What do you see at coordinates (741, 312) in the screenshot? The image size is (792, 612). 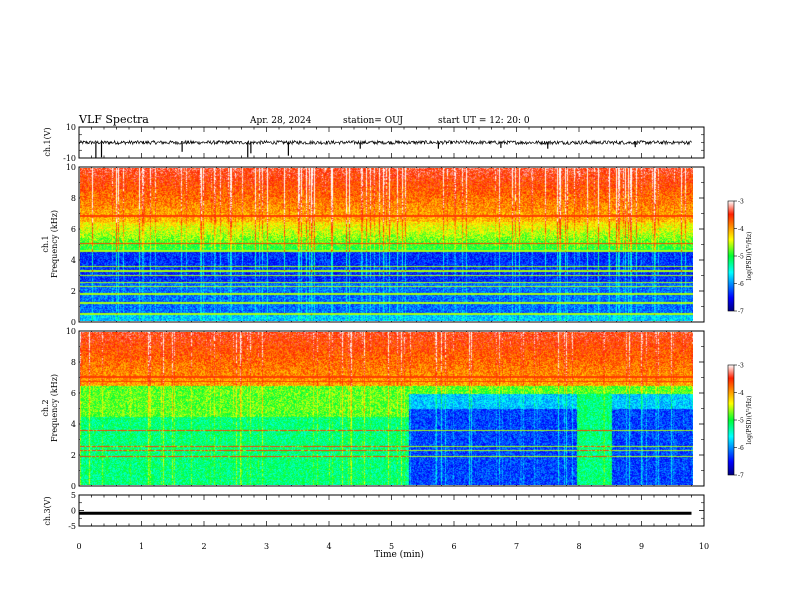 I see `cb1-ticks-label-4: -7` at bounding box center [741, 312].